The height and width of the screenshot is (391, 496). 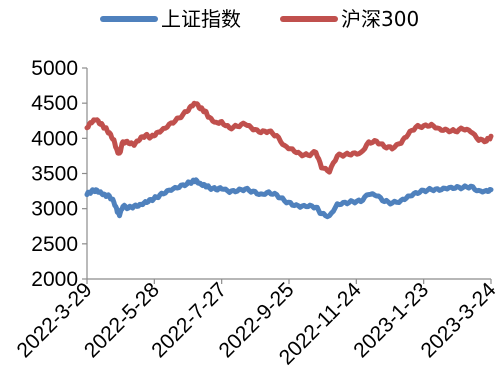 I want to click on y-axis-ticks: 2000 2500 3000 3500 4000 4500 5000, so click(x=59, y=174).